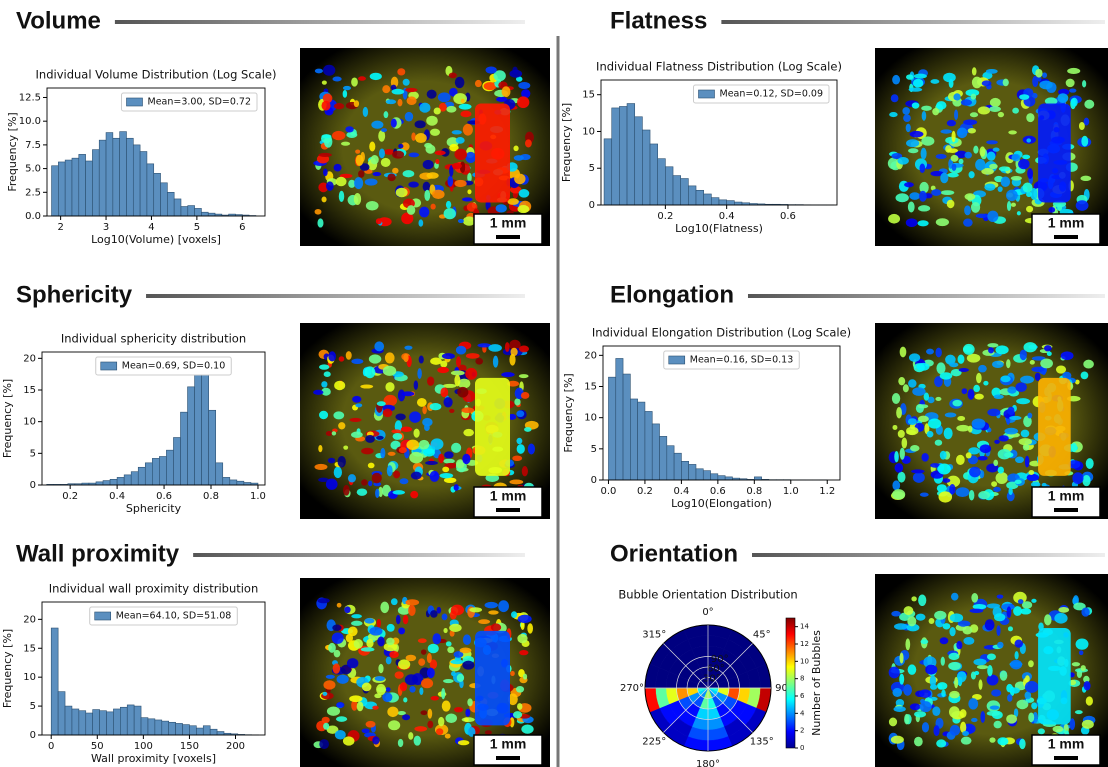 This screenshot has height=767, width=1108. What do you see at coordinates (761, 94) in the screenshot?
I see `legend-box` at bounding box center [761, 94].